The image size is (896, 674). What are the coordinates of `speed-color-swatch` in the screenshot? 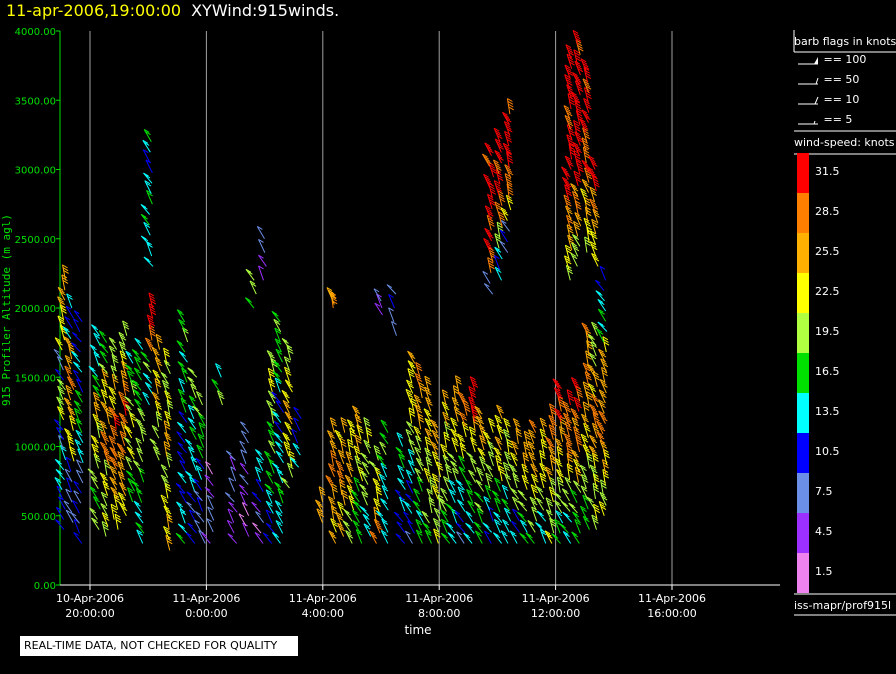 It's located at (803, 373).